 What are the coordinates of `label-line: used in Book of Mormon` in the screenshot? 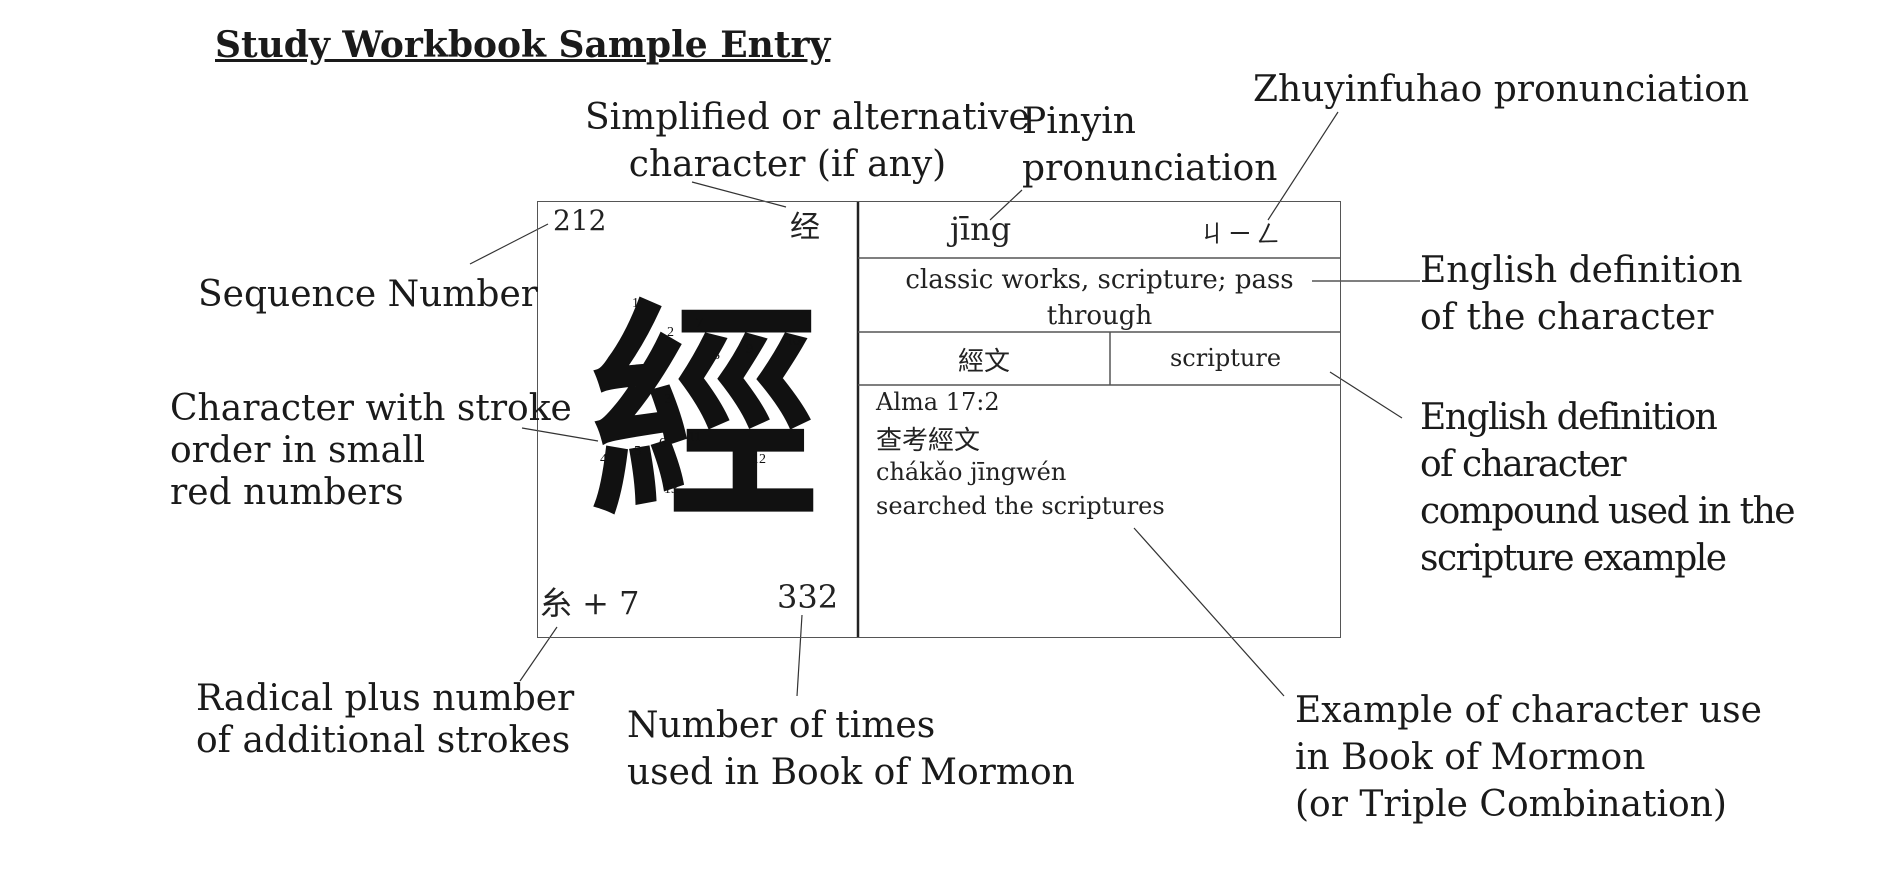 It's located at (851, 772).